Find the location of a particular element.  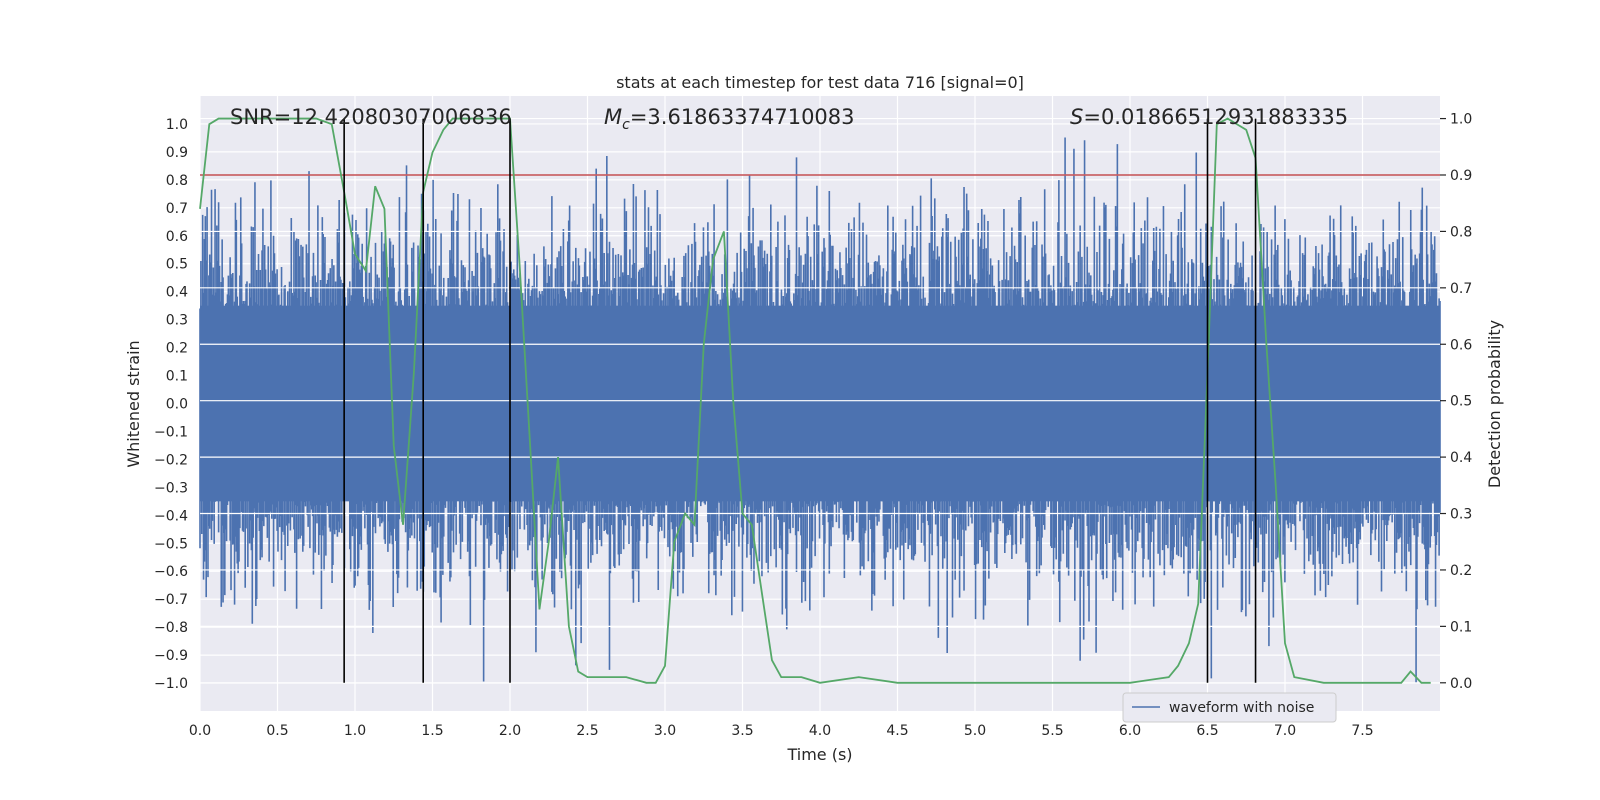

y-tick-label: −1.0 is located at coordinates (171, 684).